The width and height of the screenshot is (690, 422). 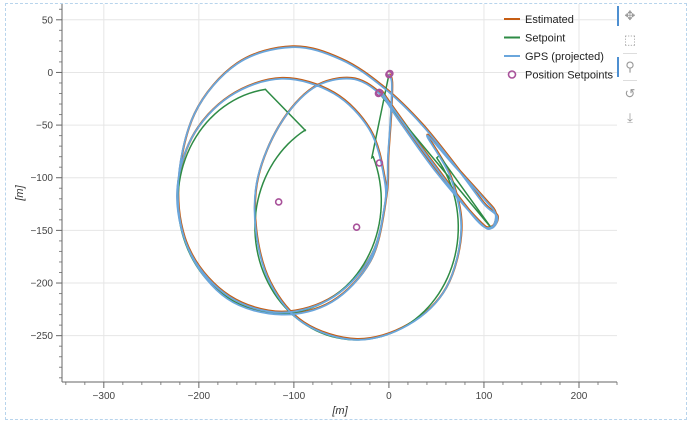 I want to click on move-icon: ✥, so click(x=630, y=15).